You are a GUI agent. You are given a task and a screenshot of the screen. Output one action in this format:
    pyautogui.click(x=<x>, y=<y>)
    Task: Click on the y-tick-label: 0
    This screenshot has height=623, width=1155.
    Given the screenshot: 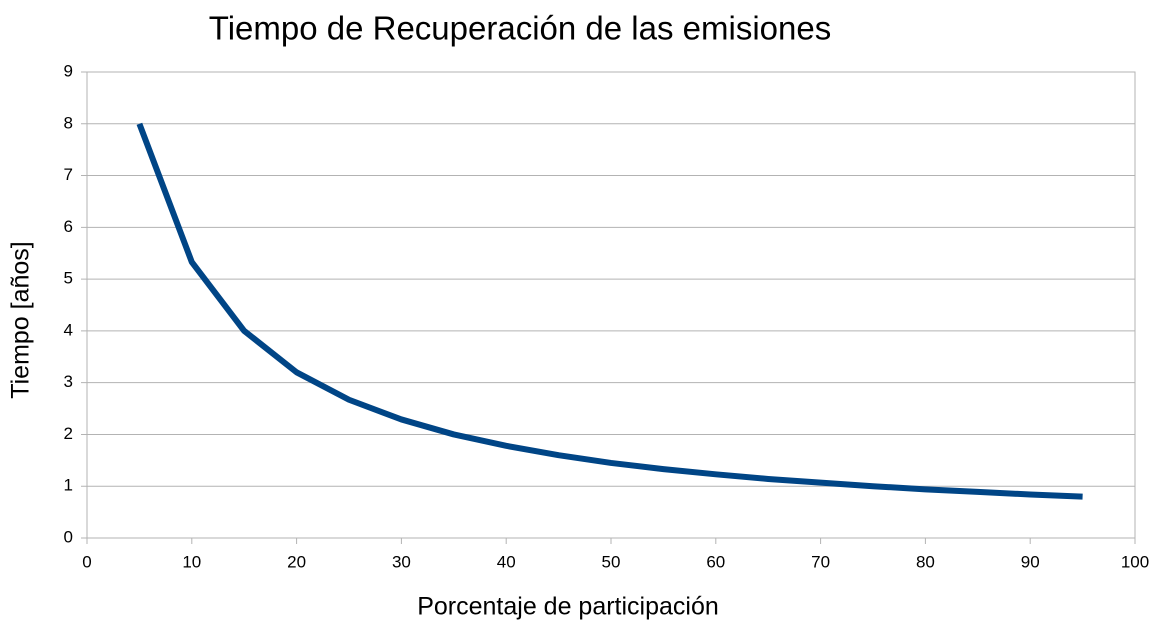 What is the action you would take?
    pyautogui.click(x=68, y=536)
    